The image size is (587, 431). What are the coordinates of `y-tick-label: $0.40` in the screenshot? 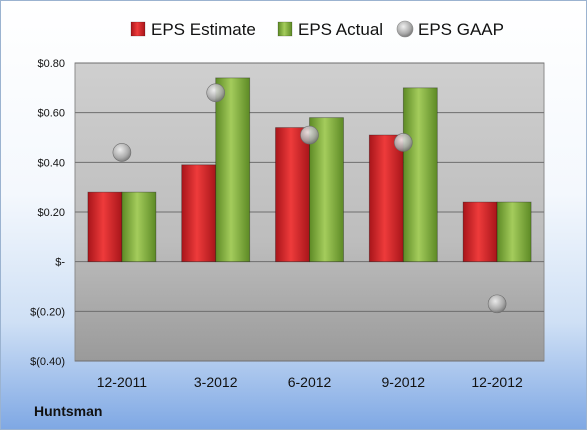 It's located at (51, 163).